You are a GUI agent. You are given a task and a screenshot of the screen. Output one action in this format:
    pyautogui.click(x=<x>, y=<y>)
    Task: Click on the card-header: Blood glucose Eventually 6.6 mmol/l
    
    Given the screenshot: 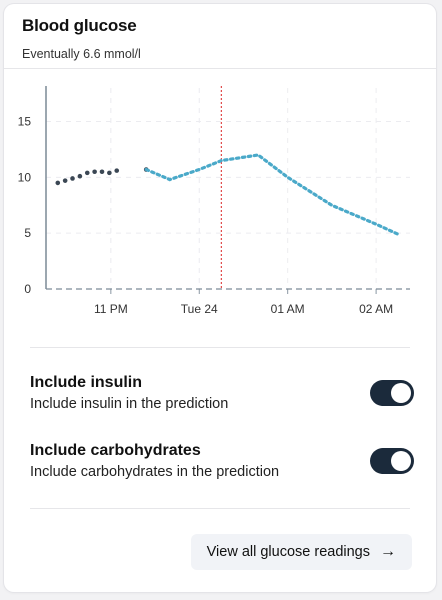 What is the action you would take?
    pyautogui.click(x=220, y=36)
    